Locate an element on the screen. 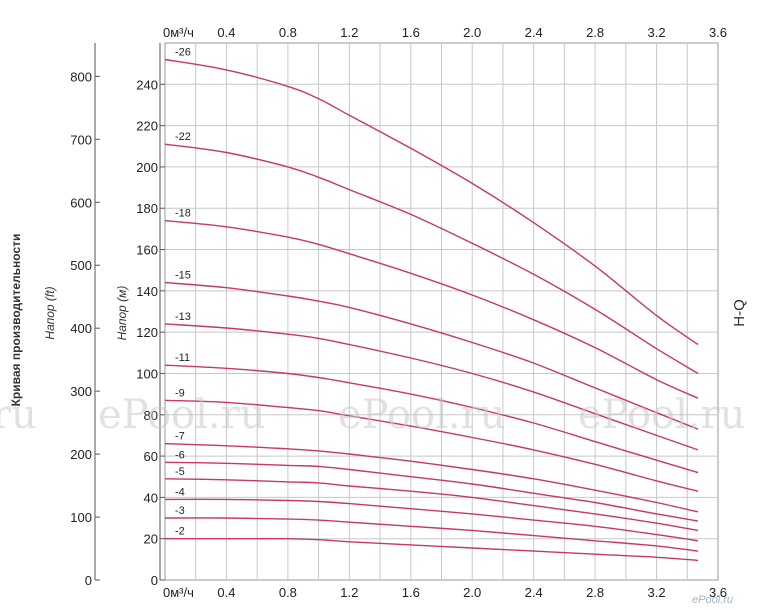 This screenshot has width=761, height=610. y-tick-label-meters: 160 is located at coordinates (147, 250).